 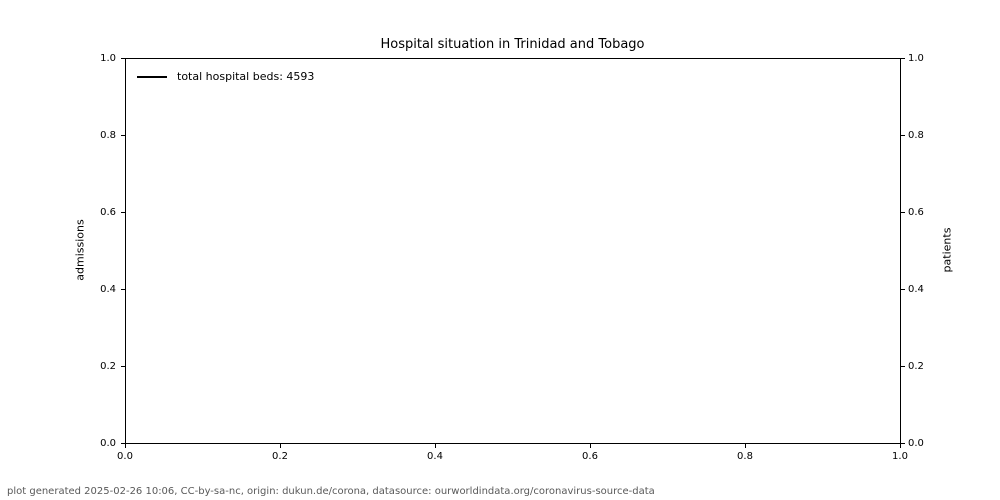 What do you see at coordinates (916, 366) in the screenshot?
I see `y-right-tick-label: 0.2` at bounding box center [916, 366].